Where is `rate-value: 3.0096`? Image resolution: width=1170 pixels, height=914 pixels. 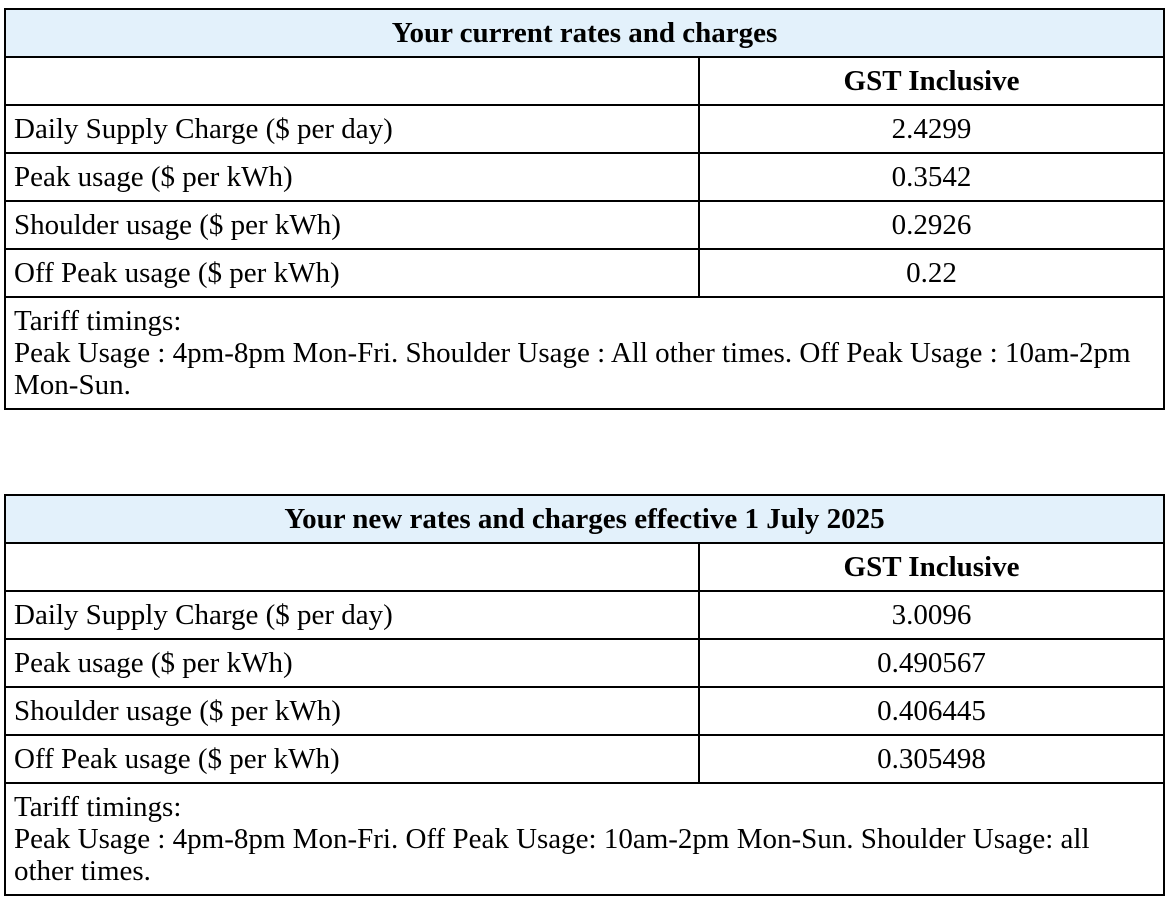
rate-value: 3.0096 is located at coordinates (931, 615).